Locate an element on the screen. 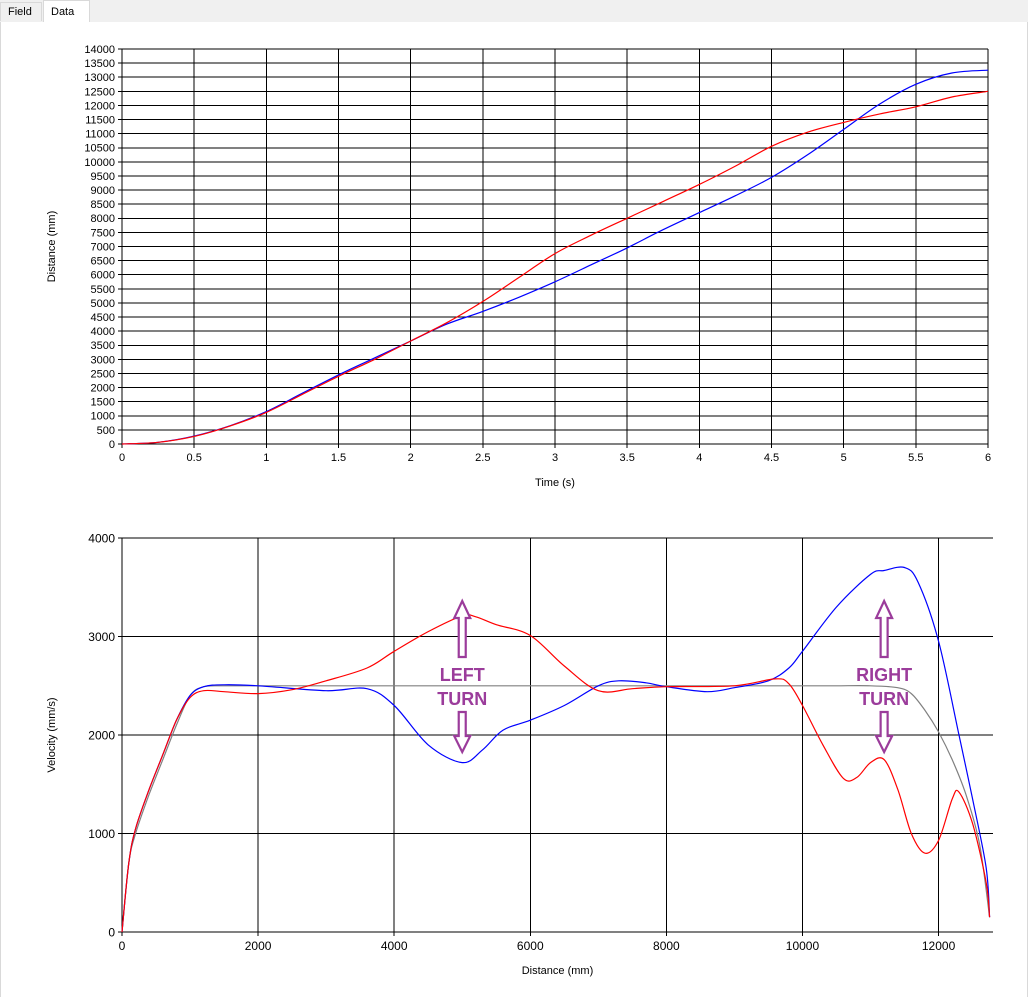  y-tick-label: 14000 is located at coordinates (99, 50).